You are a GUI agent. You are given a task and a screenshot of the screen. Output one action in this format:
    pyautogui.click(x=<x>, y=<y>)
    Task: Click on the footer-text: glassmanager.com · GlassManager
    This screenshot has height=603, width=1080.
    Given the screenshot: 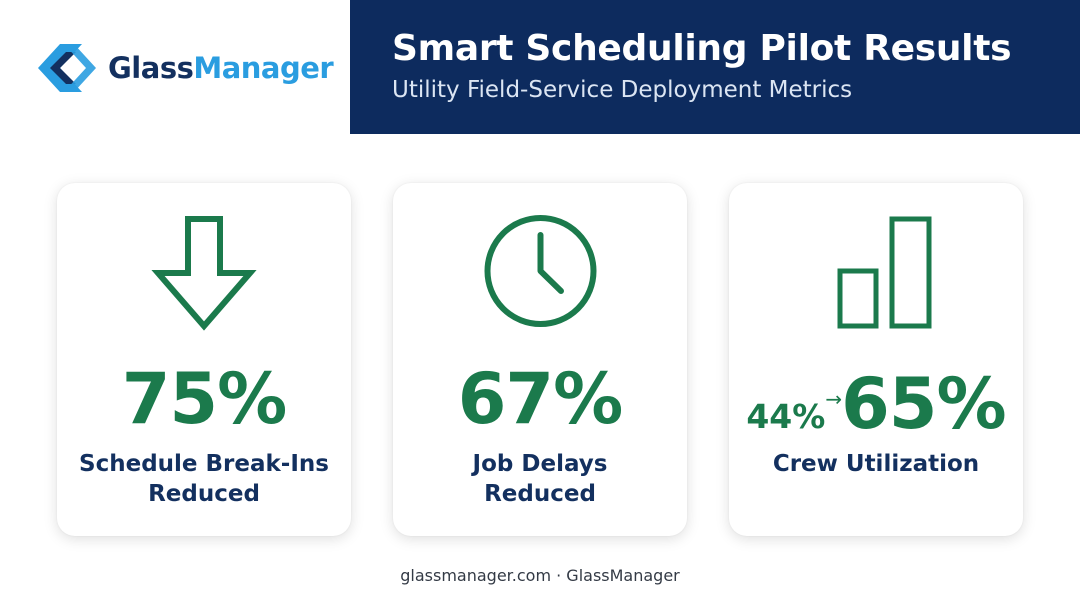 What is the action you would take?
    pyautogui.click(x=540, y=575)
    